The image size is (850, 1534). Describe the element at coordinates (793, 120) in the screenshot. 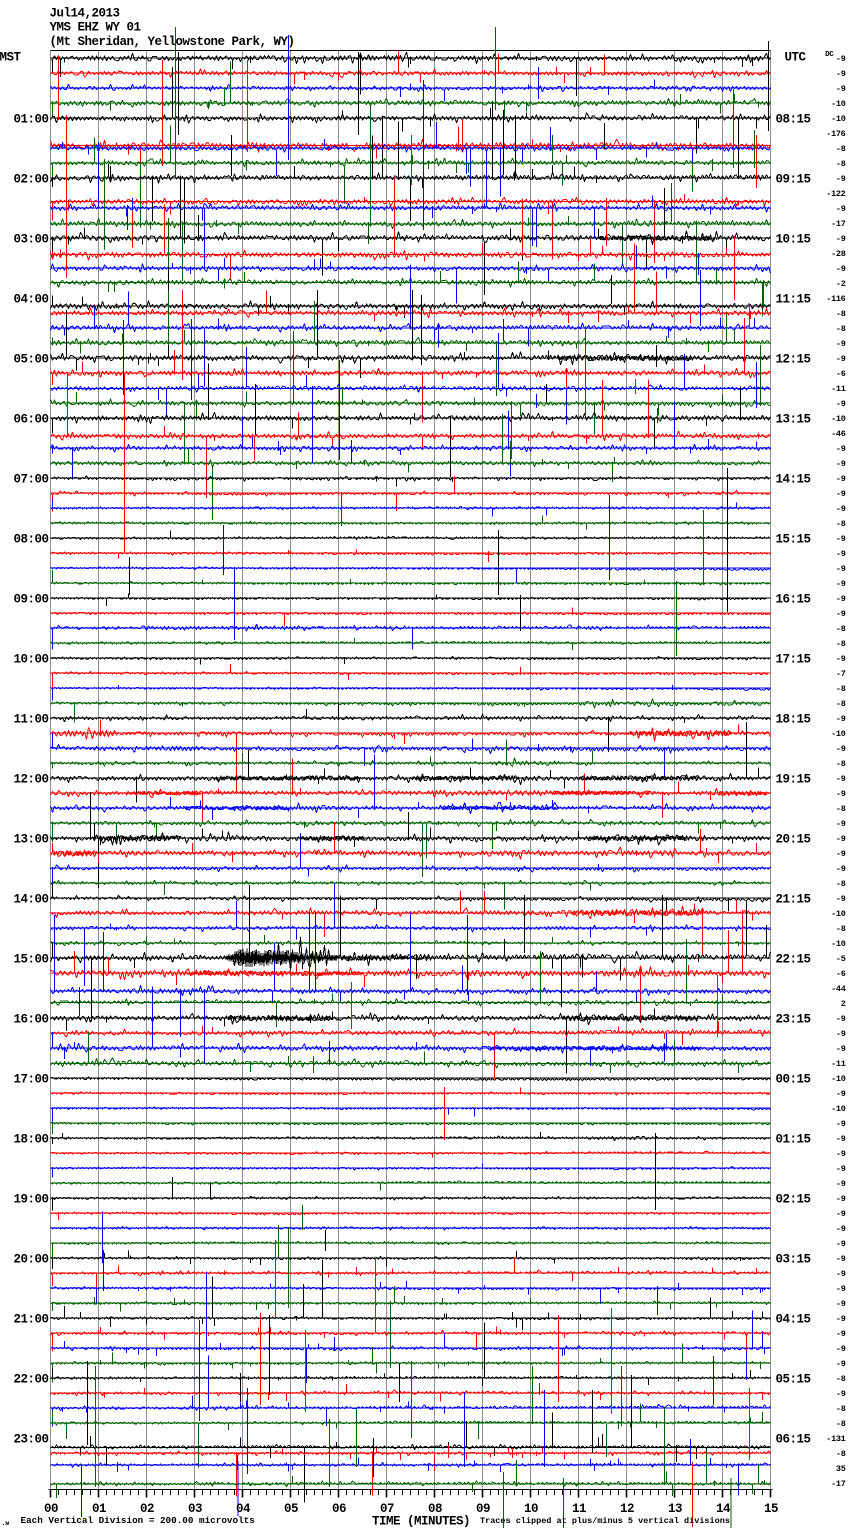

I see `svg-text: 08:15` at that location.